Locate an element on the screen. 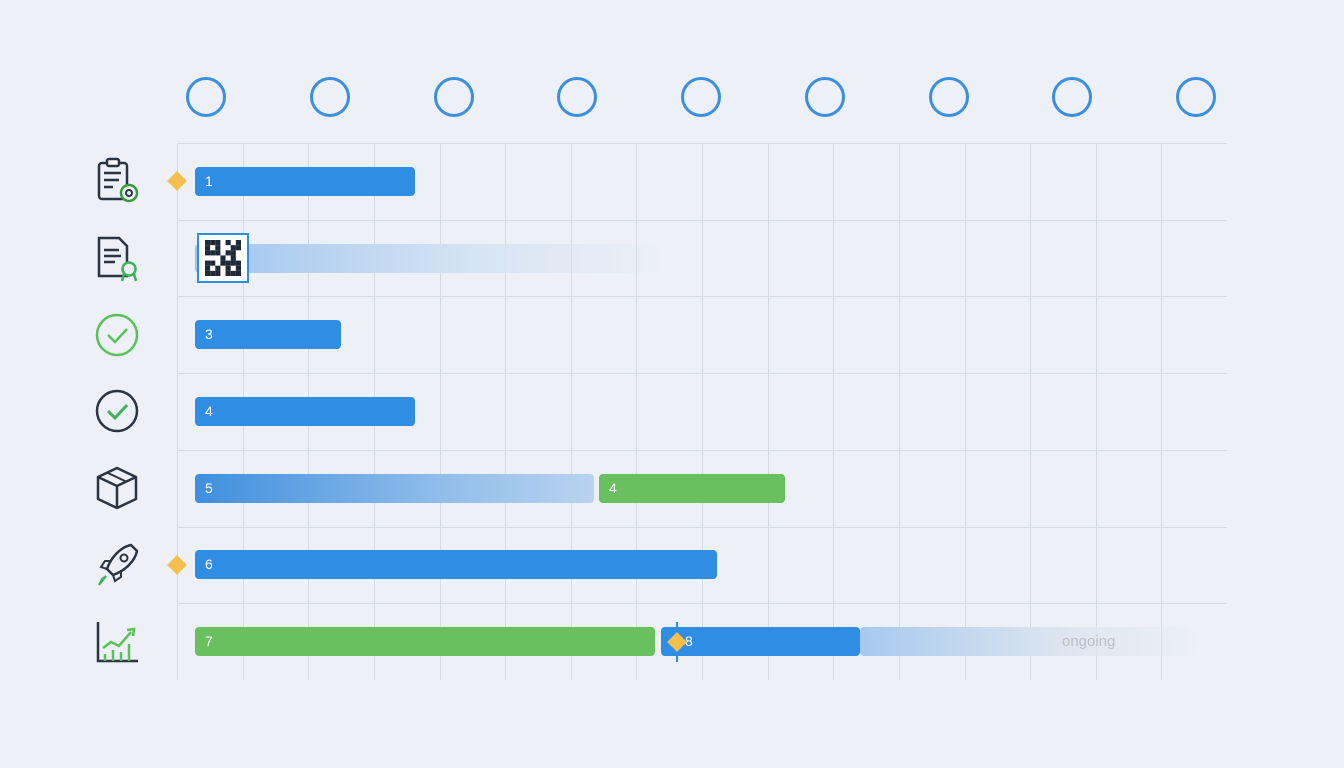 Image resolution: width=1344 pixels, height=768 pixels. gantt-bar: 1 is located at coordinates (305, 181).